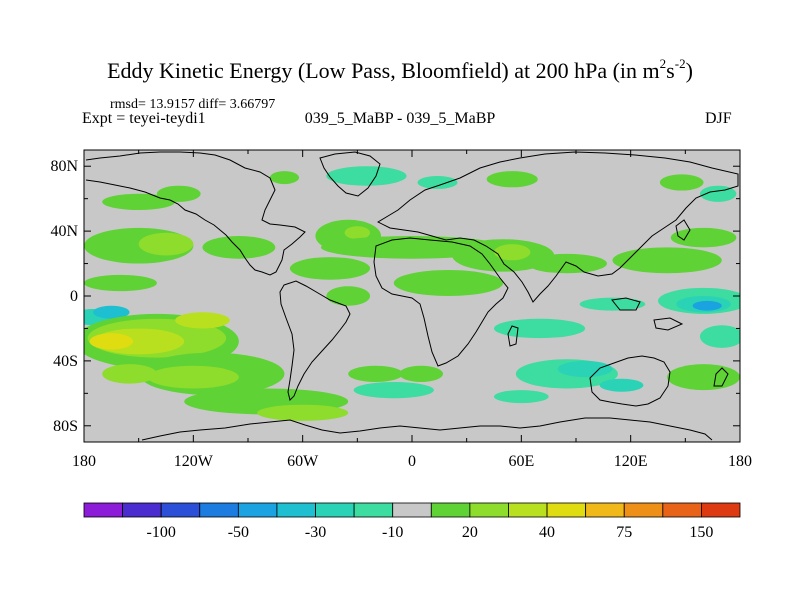 The height and width of the screenshot is (600, 800). Describe the element at coordinates (392, 532) in the screenshot. I see `colorbar-label: -10` at that location.